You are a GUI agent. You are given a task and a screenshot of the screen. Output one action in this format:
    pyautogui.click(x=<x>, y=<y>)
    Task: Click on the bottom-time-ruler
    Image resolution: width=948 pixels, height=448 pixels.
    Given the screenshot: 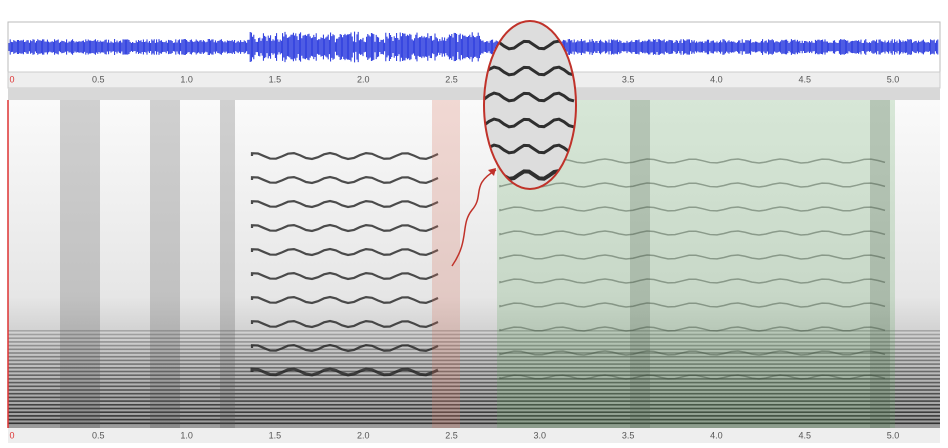 What is the action you would take?
    pyautogui.click(x=474, y=435)
    